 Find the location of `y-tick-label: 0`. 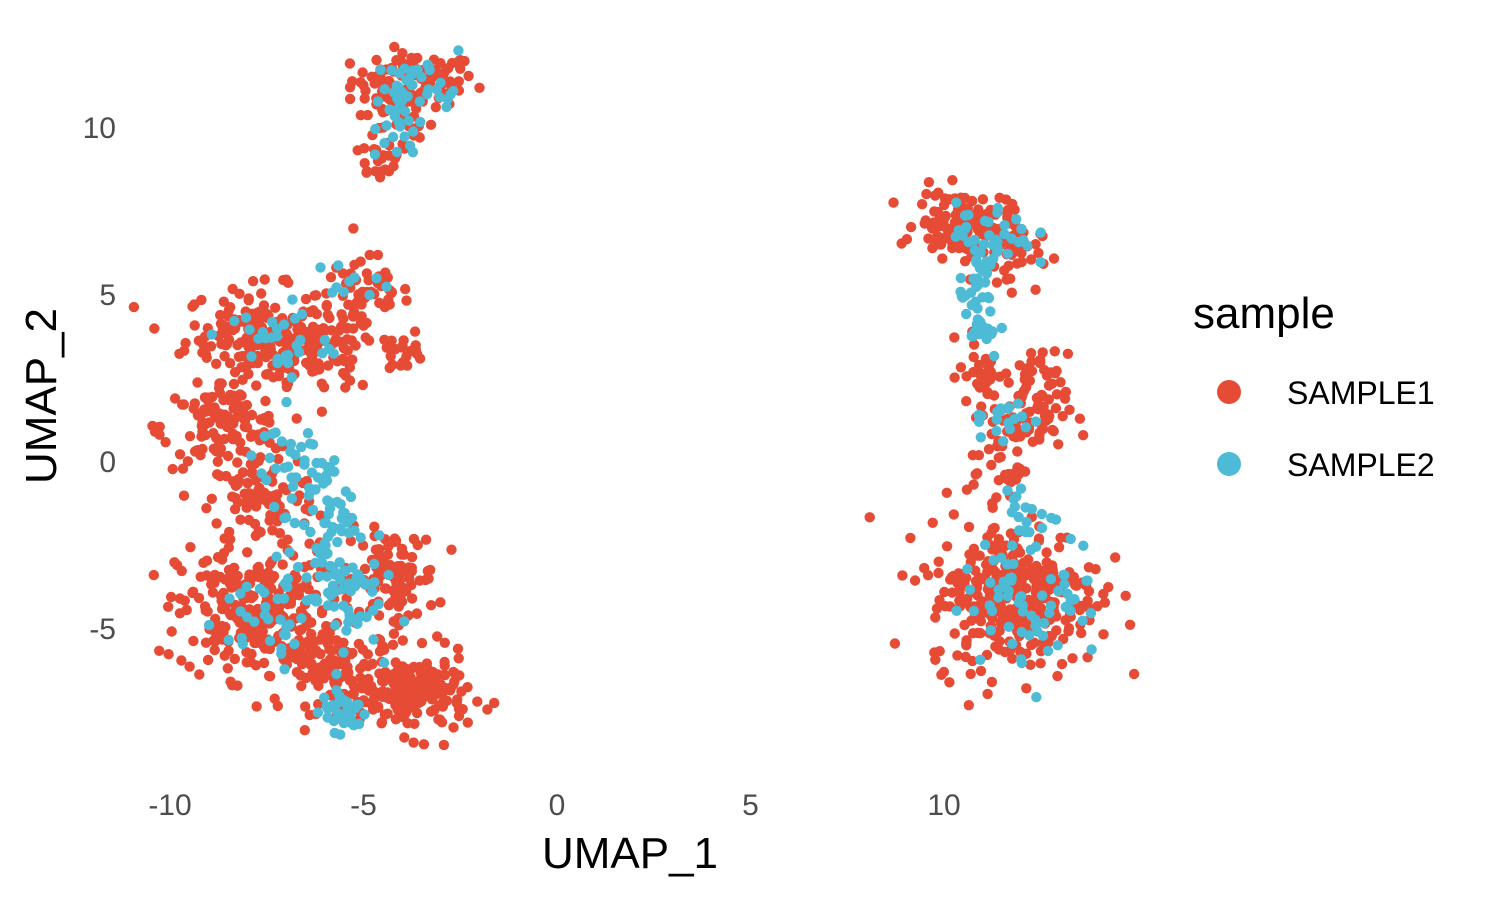

y-tick-label: 0 is located at coordinates (107, 462).